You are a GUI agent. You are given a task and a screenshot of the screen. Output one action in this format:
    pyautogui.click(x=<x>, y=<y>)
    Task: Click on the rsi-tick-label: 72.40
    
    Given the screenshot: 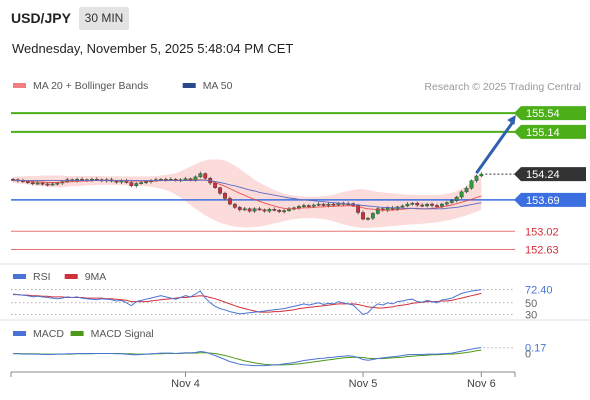 What is the action you would take?
    pyautogui.click(x=539, y=291)
    